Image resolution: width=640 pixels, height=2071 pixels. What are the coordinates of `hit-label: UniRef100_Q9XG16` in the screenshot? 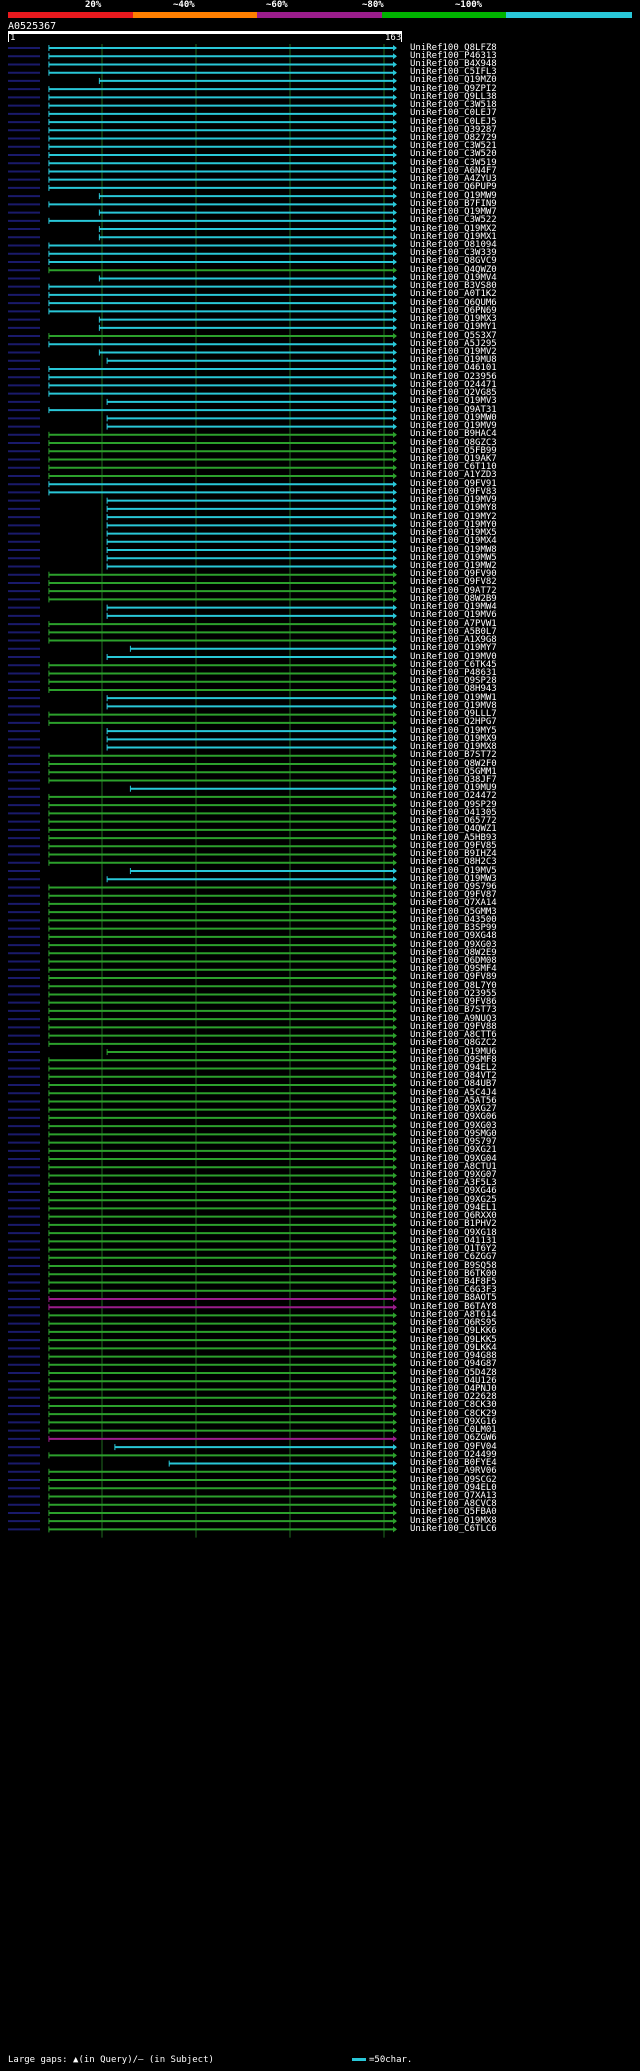 It's located at (453, 1421).